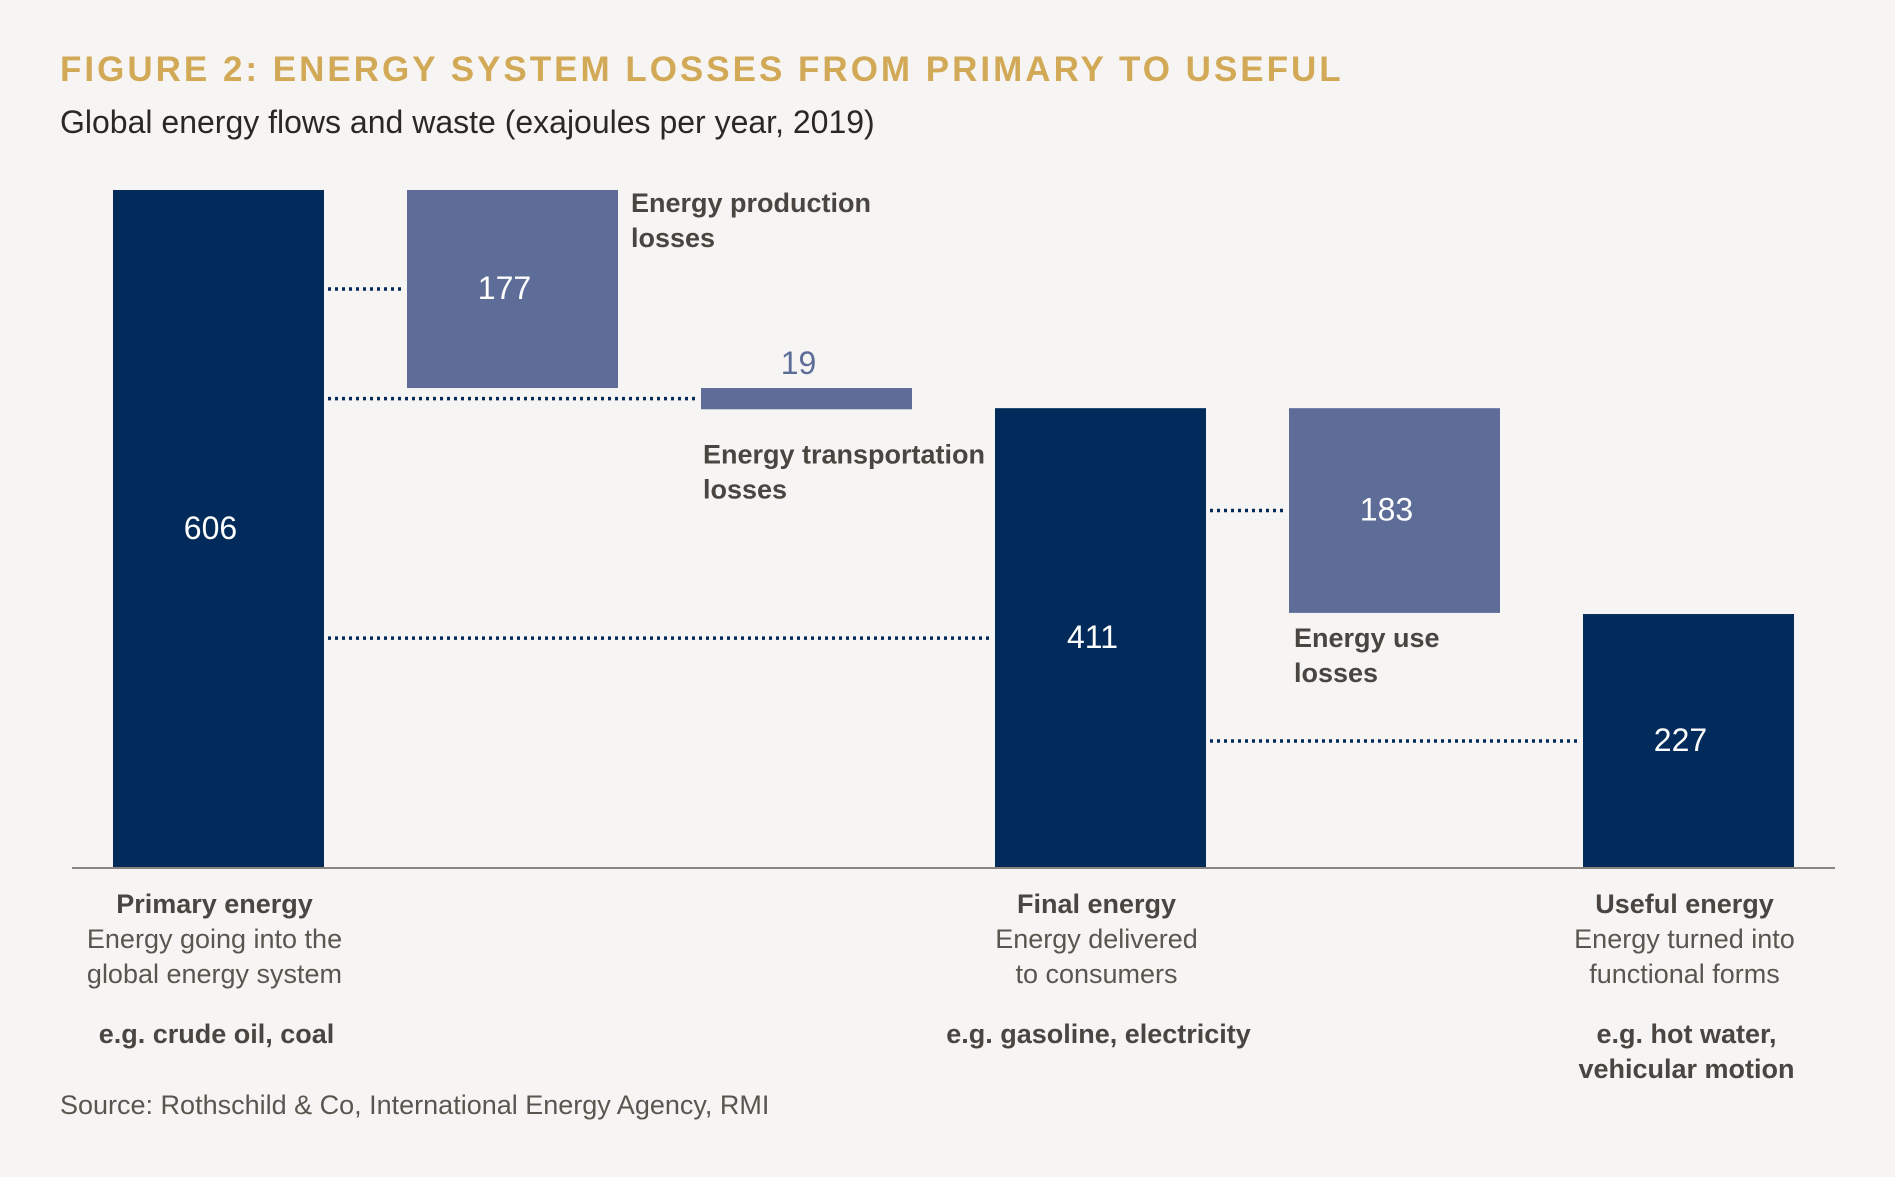  I want to click on category-desc-primary-line-2: global energy system, so click(214, 974).